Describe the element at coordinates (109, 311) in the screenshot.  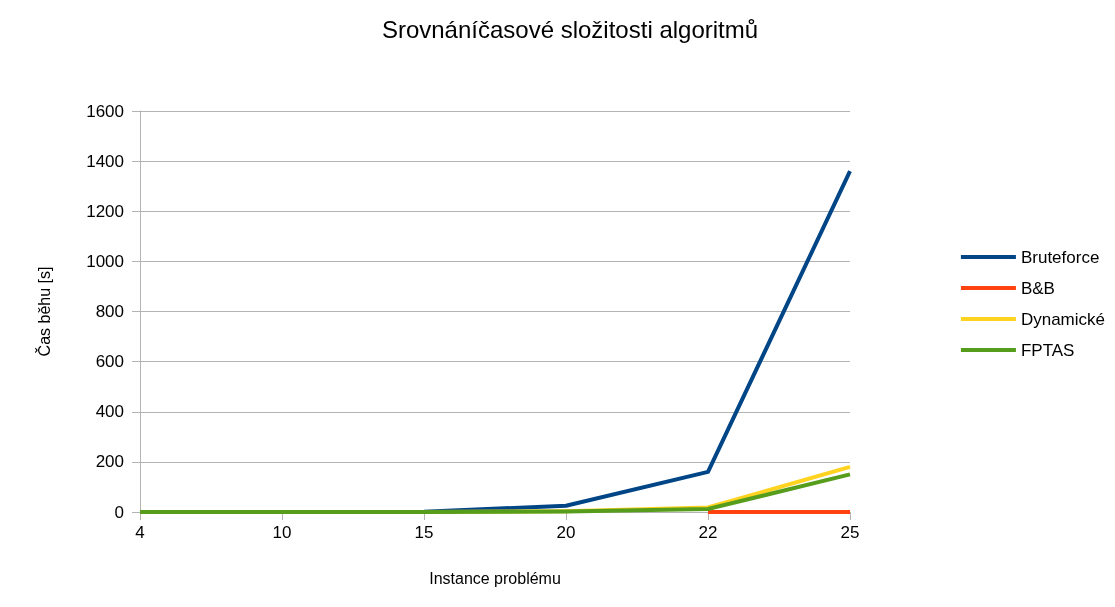
I see `y-tick-label: 800` at that location.